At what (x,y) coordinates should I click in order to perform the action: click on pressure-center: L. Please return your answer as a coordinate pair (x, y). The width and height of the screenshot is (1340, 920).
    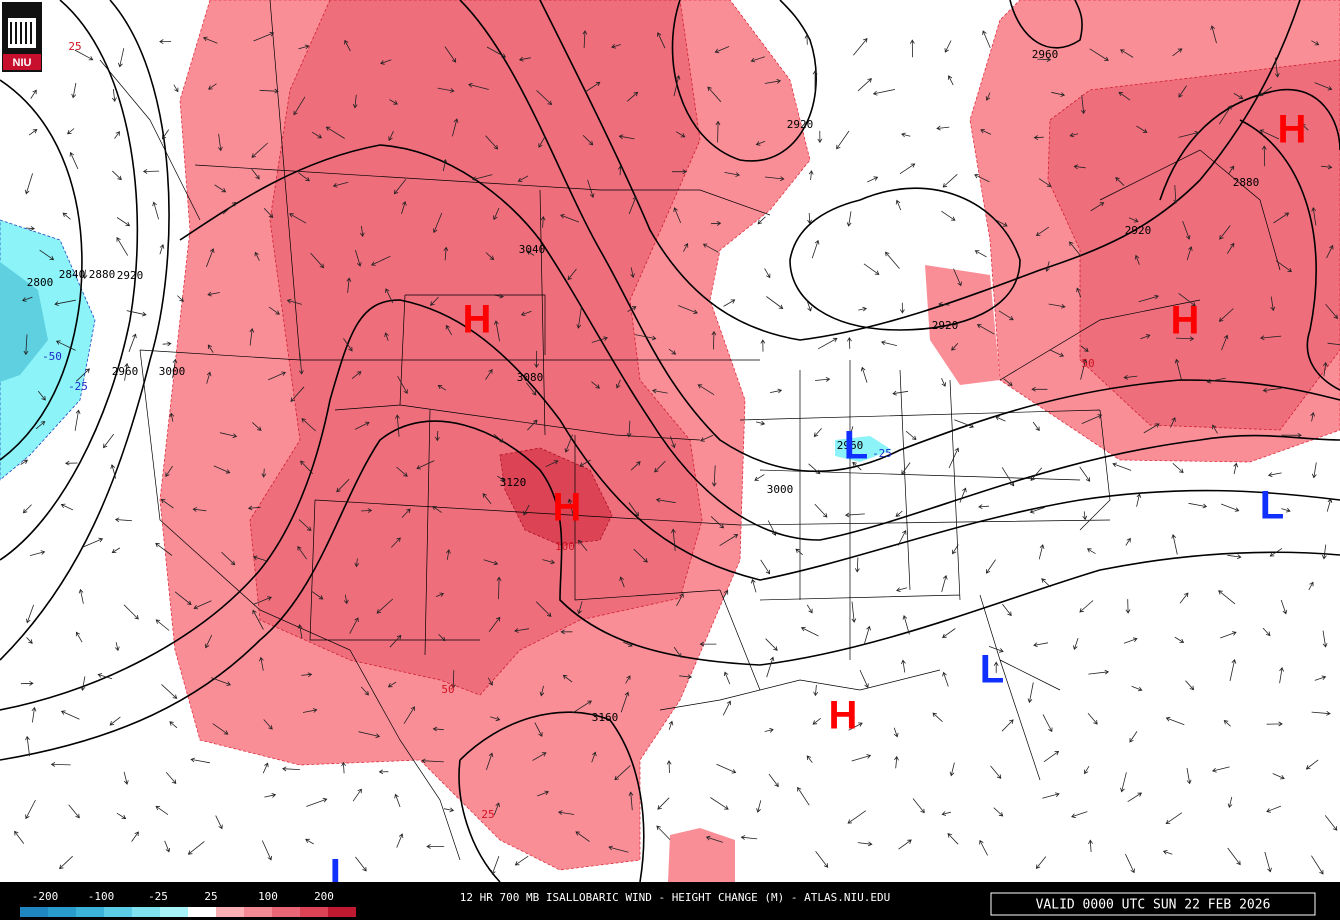
    Looking at the image, I should click on (856, 446).